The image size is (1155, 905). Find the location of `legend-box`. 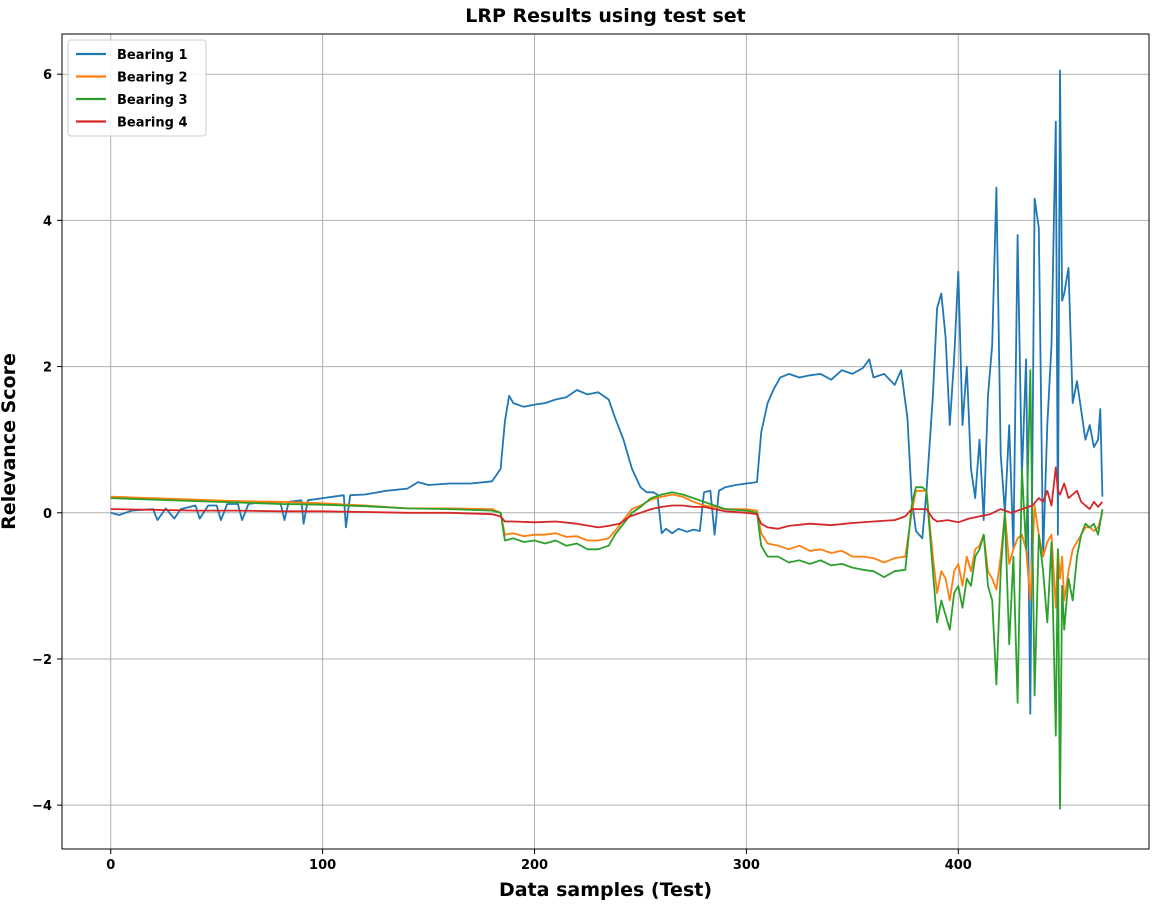

legend-box is located at coordinates (137, 88).